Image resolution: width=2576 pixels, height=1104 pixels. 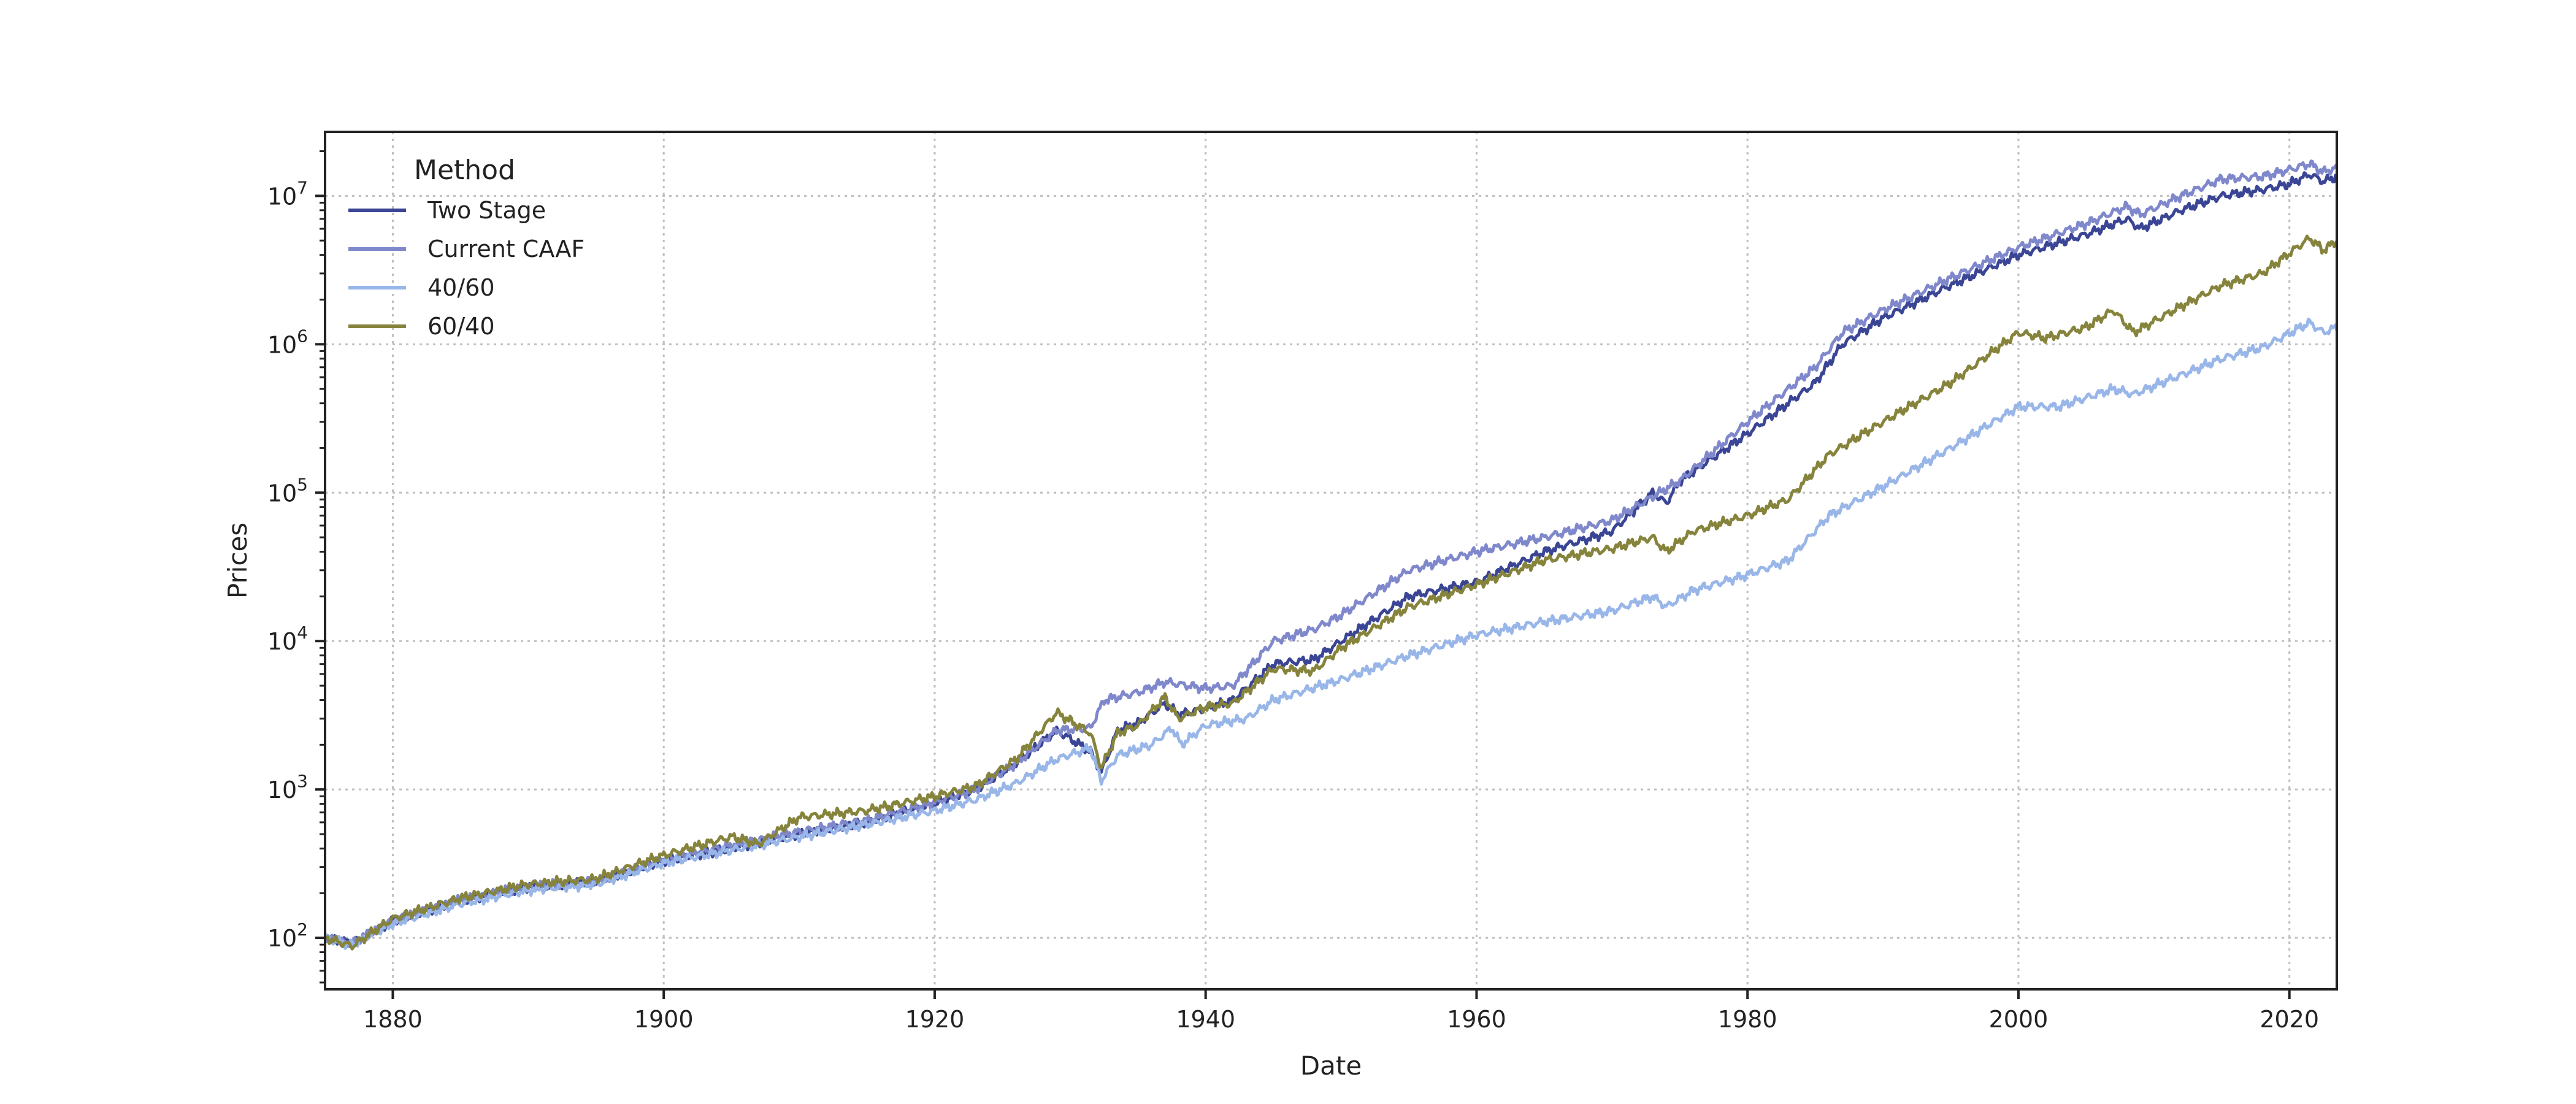 What do you see at coordinates (461, 287) in the screenshot?
I see `legend-label: 40/60` at bounding box center [461, 287].